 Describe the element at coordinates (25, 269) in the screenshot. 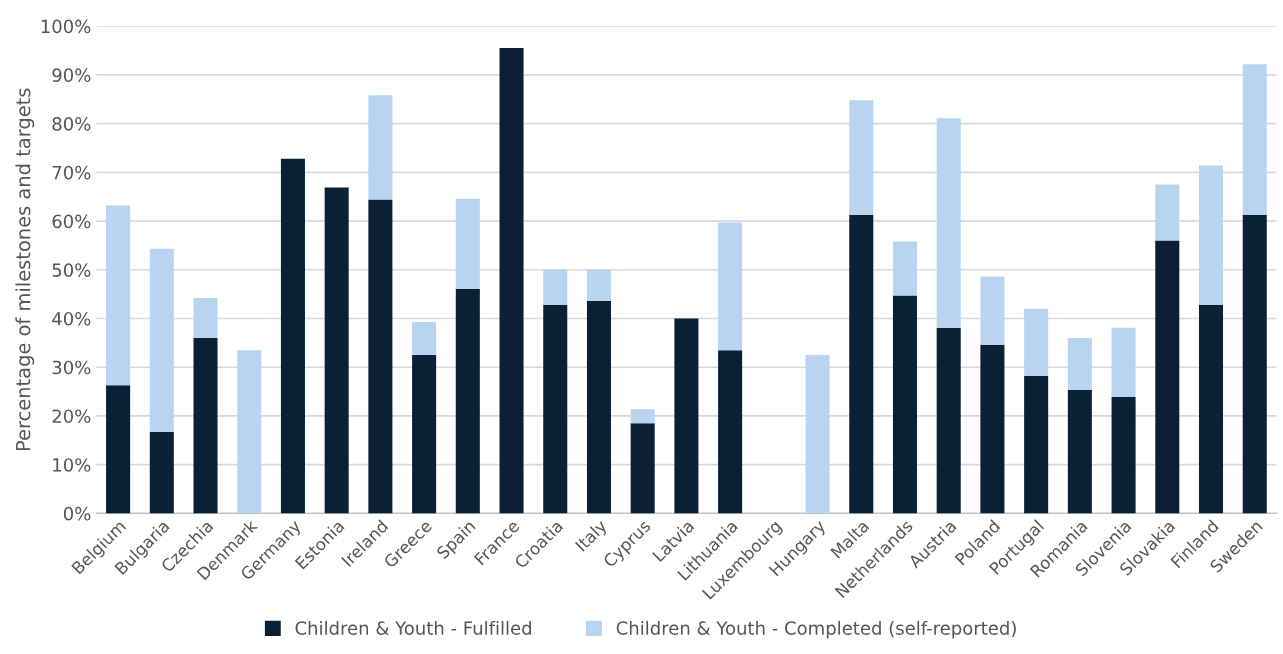

I see `y-axis-title: Percentage of milestones and targets` at that location.